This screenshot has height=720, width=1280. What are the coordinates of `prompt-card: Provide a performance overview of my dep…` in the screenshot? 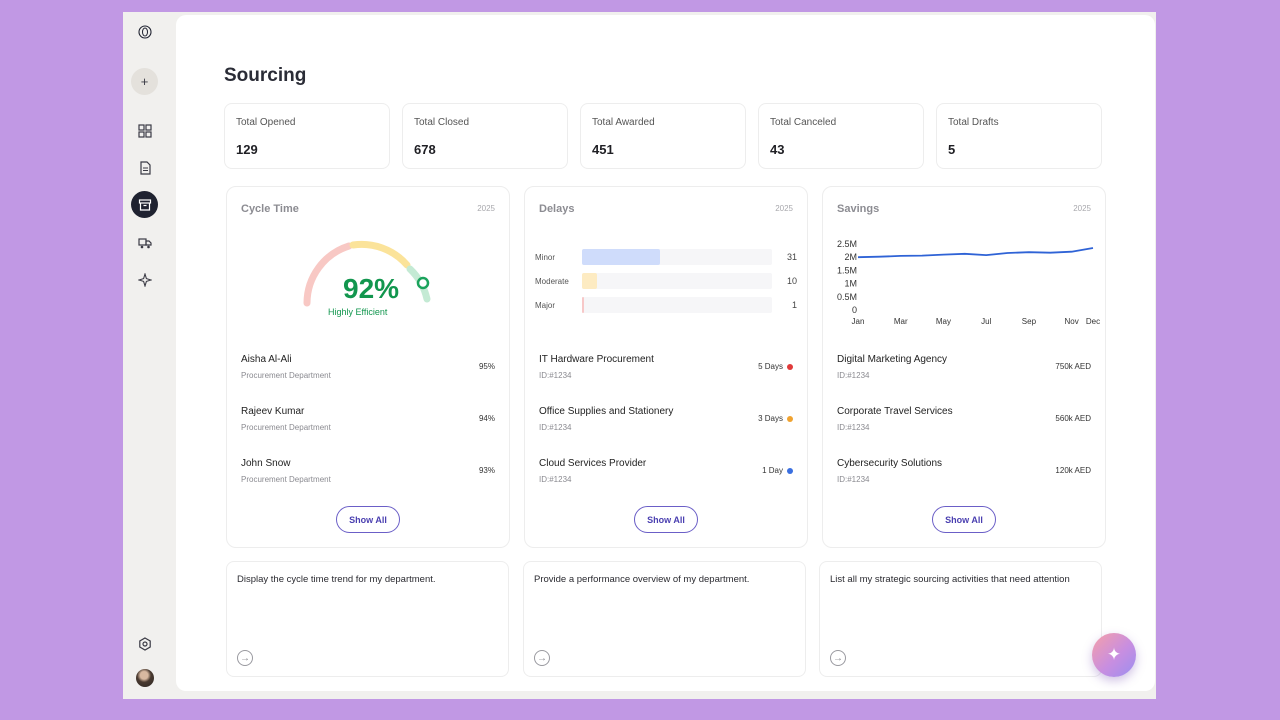 It's located at (664, 619).